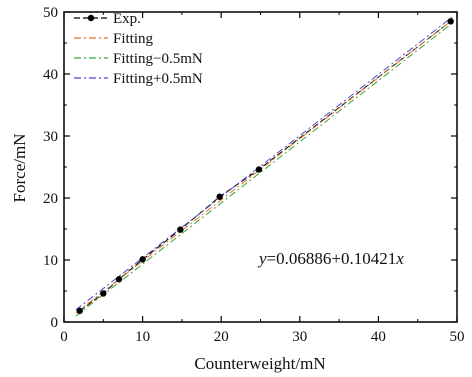 The height and width of the screenshot is (377, 472). I want to click on x-tick-label: 10, so click(142, 337).